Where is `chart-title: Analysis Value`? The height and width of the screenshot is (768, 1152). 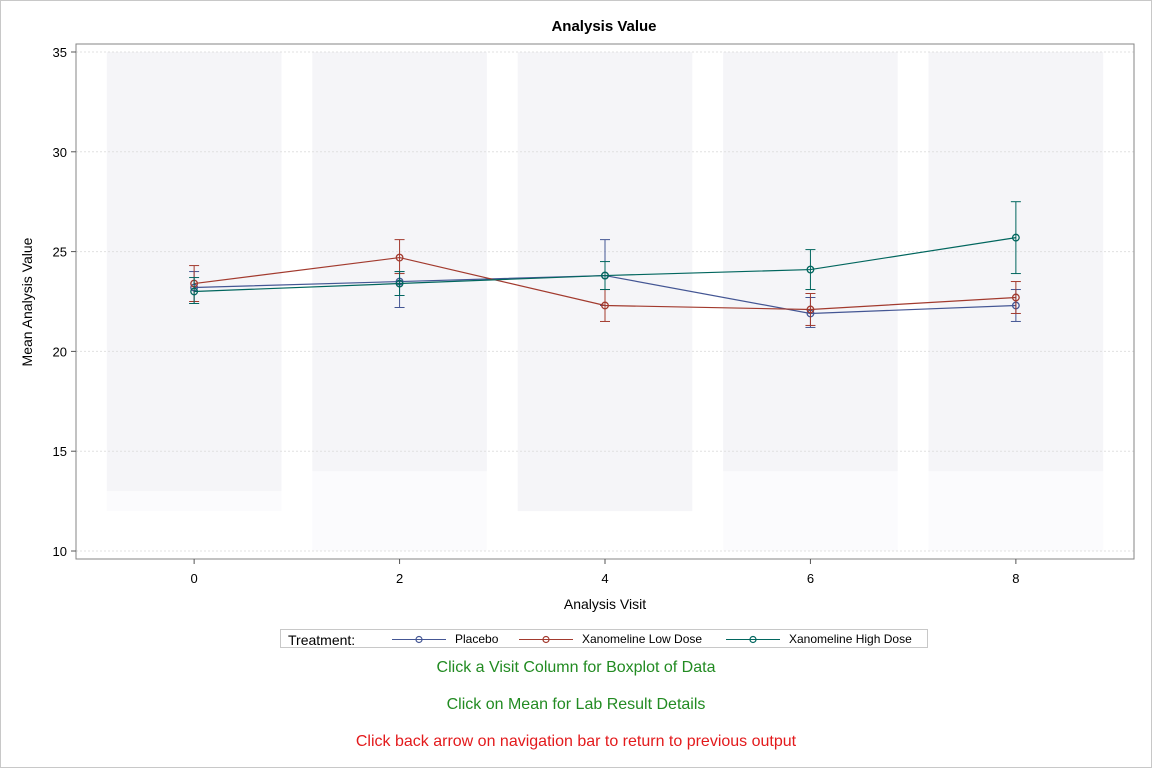
chart-title: Analysis Value is located at coordinates (603, 26).